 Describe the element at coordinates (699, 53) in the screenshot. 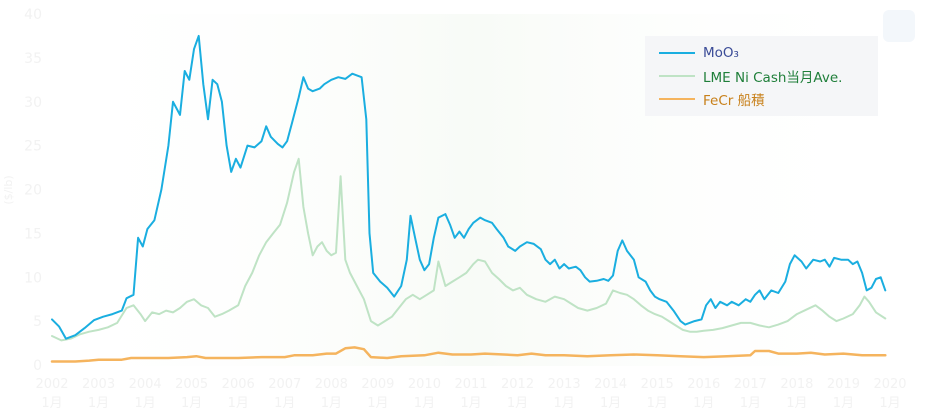

I see `legend-item-moo3: MoO₃` at that location.